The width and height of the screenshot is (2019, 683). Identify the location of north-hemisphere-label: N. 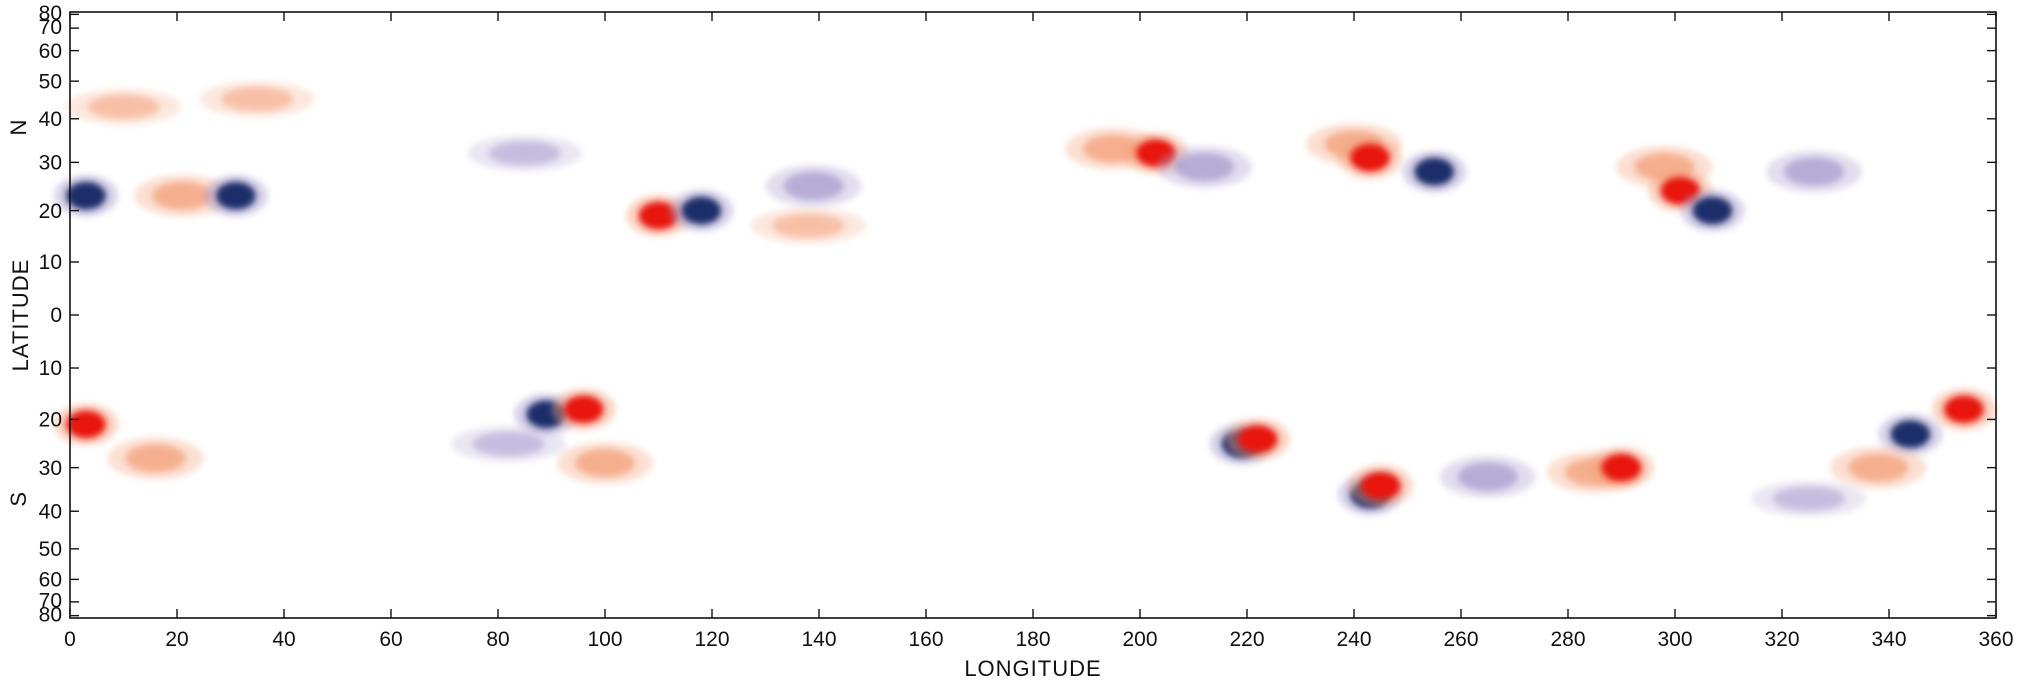
(18, 127).